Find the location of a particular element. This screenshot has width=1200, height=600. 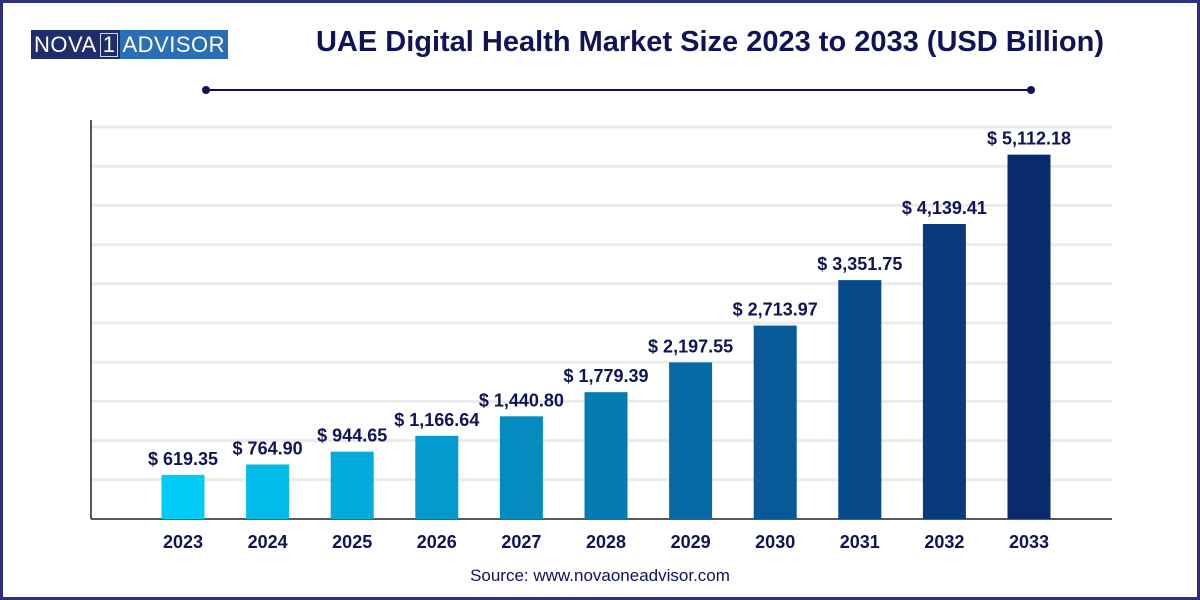

nova1advisor-logo: NOVA 1 ADVISOR is located at coordinates (129, 44).